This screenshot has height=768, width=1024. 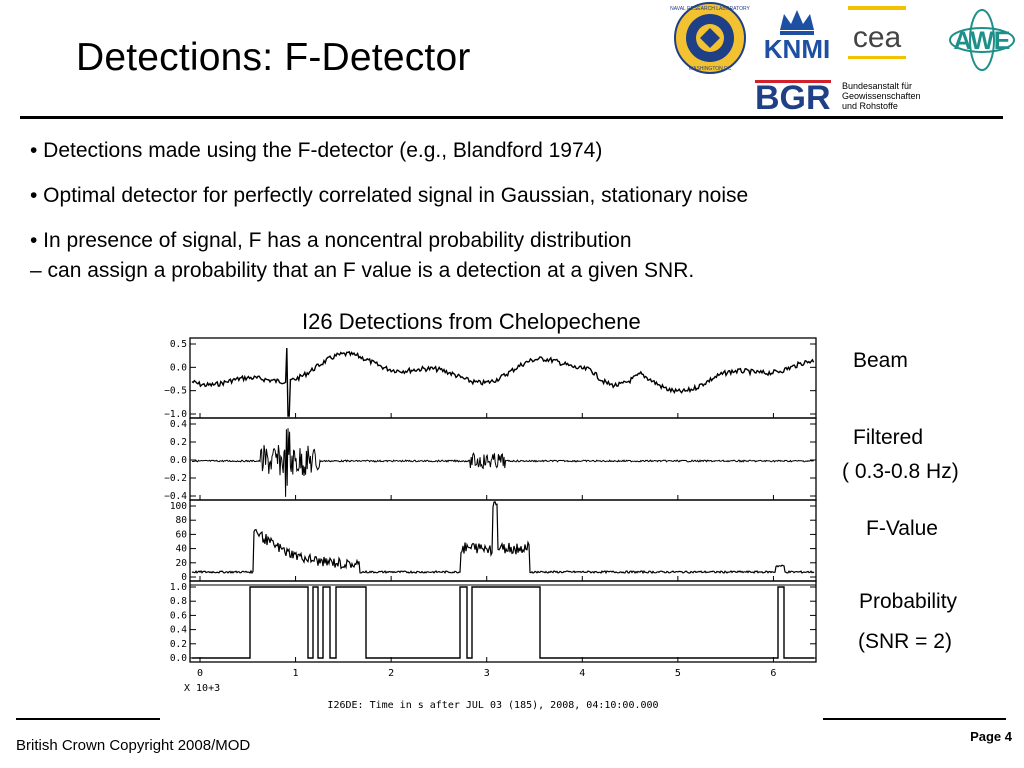 What do you see at coordinates (202, 688) in the screenshot?
I see `x-multiplier: X 10+3` at bounding box center [202, 688].